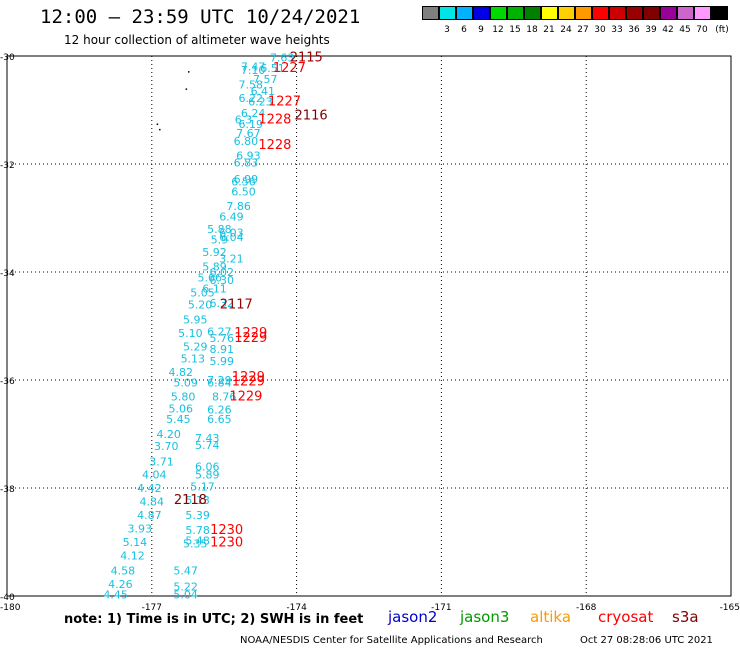  I want to click on wave-height-label: 5.39, so click(197, 515).